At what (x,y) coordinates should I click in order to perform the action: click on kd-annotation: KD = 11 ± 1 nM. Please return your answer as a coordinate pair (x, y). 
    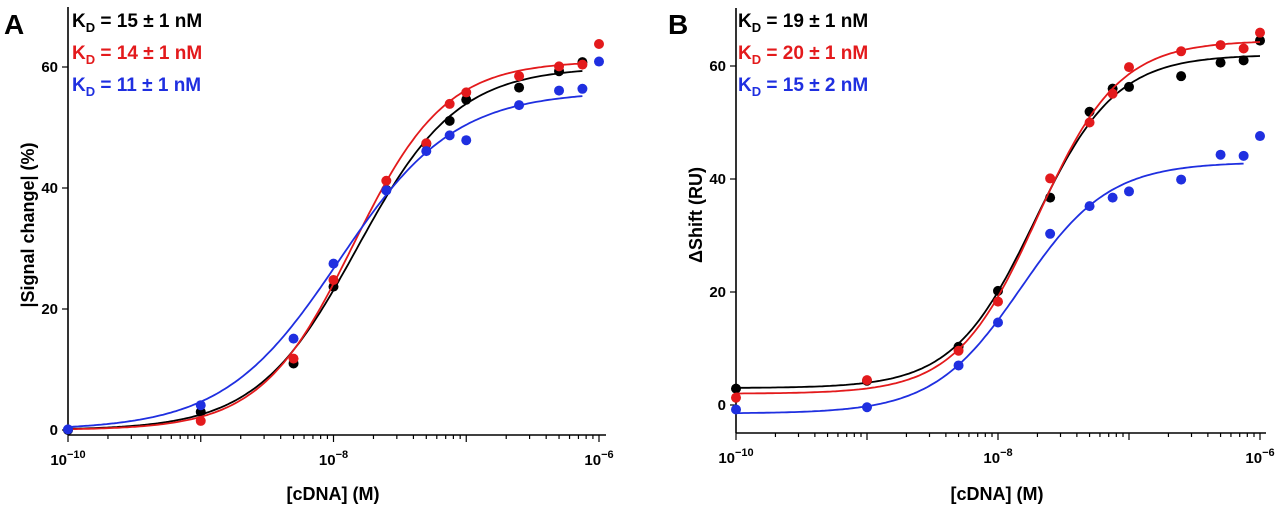
    Looking at the image, I should click on (136, 87).